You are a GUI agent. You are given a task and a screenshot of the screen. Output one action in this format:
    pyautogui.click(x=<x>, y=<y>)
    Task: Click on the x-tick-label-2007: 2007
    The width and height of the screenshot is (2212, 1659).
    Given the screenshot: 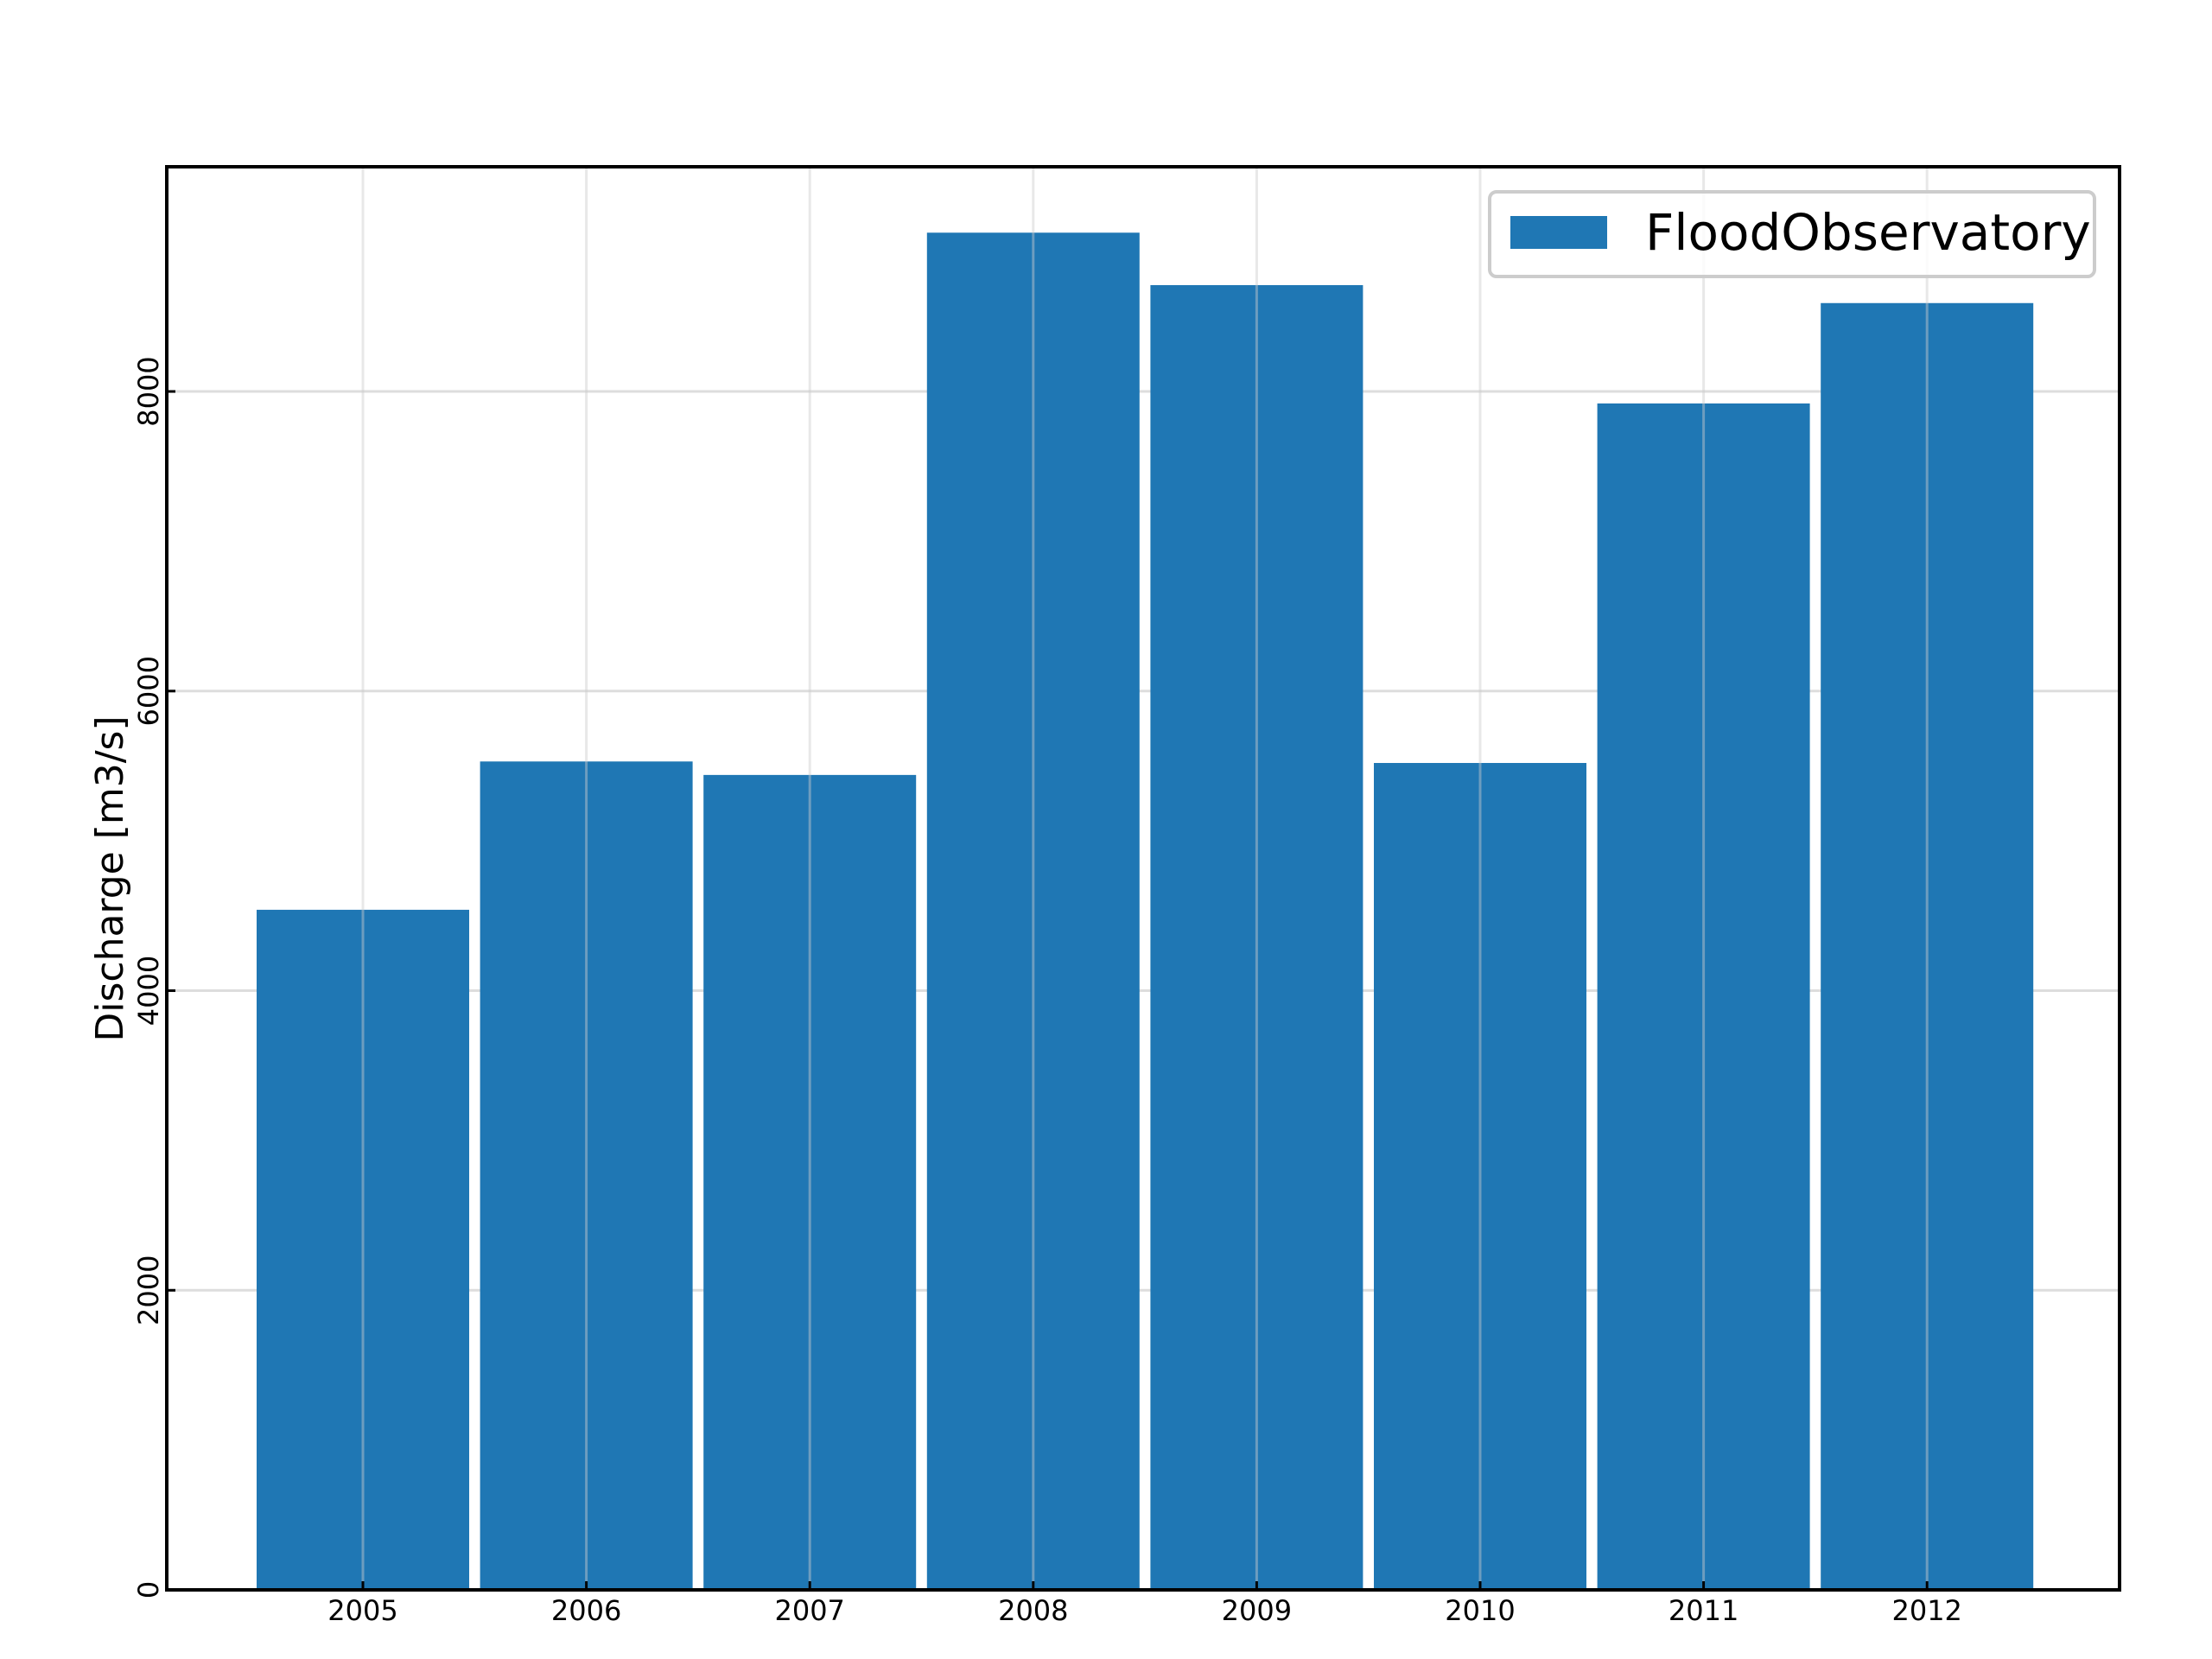 What is the action you would take?
    pyautogui.click(x=809, y=1610)
    